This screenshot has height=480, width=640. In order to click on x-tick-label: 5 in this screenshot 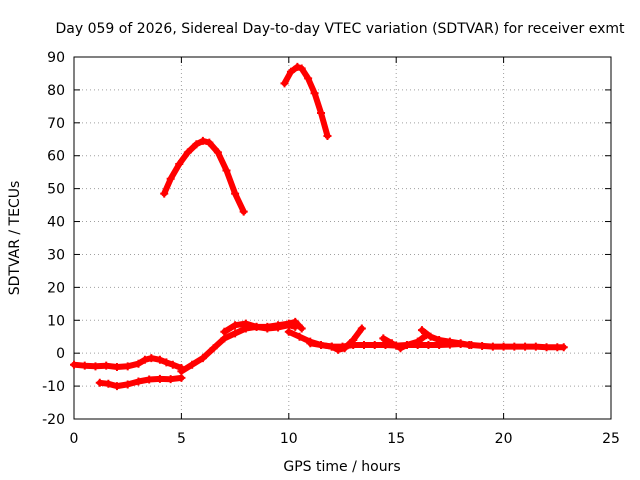, I will do `click(181, 439)`.